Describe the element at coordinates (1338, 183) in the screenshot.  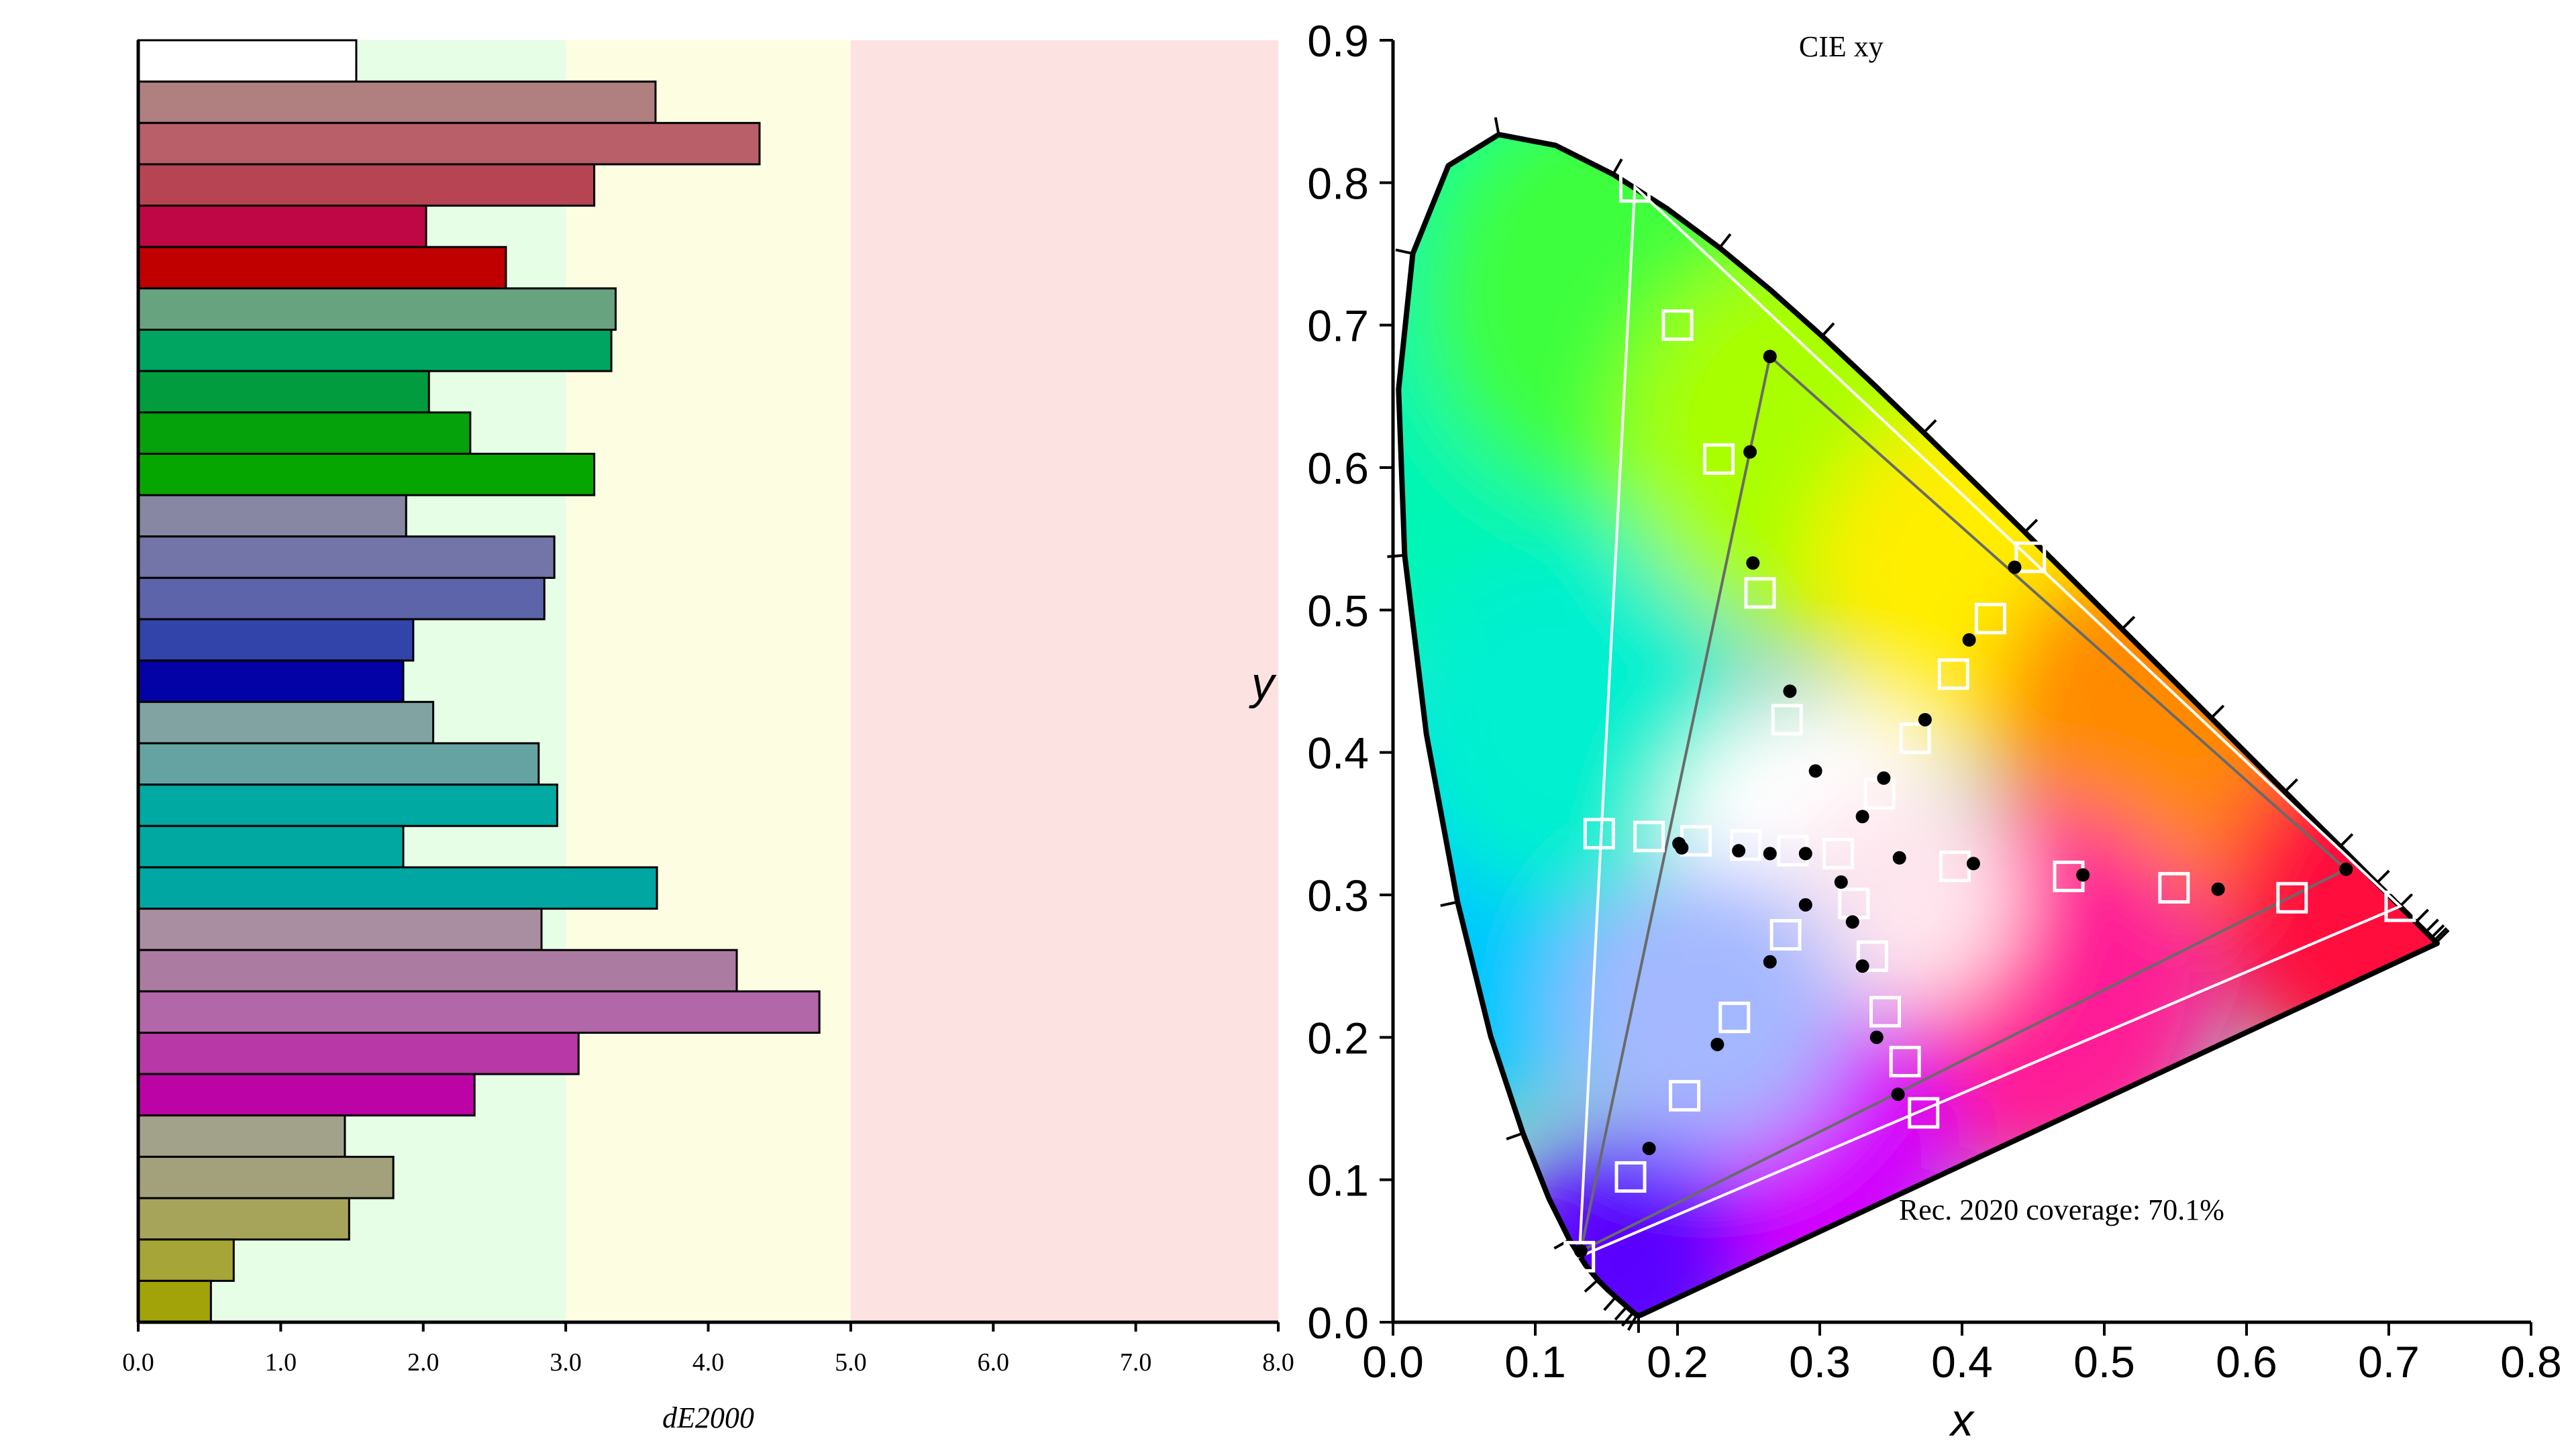
I see `cie-y-tick-label: 0.8` at that location.